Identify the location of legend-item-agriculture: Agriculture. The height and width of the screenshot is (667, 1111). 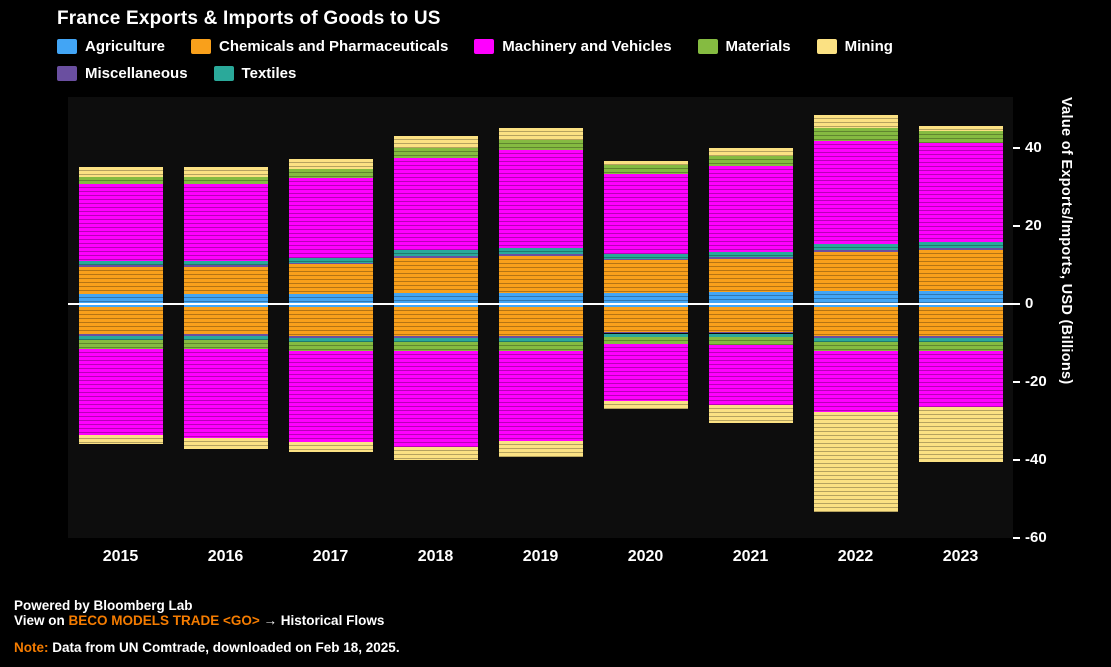
(111, 46).